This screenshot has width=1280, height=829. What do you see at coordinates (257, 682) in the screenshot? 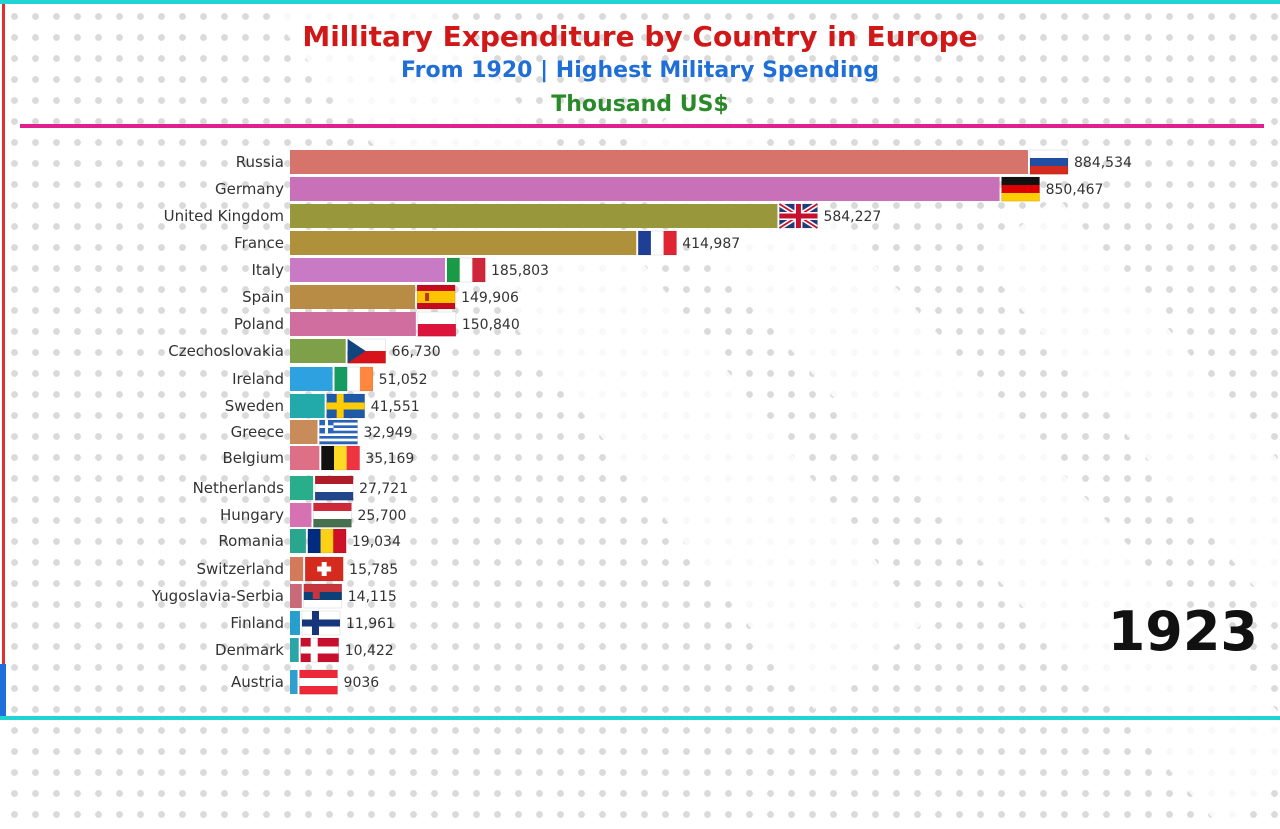
I see `category-label: Austria` at bounding box center [257, 682].